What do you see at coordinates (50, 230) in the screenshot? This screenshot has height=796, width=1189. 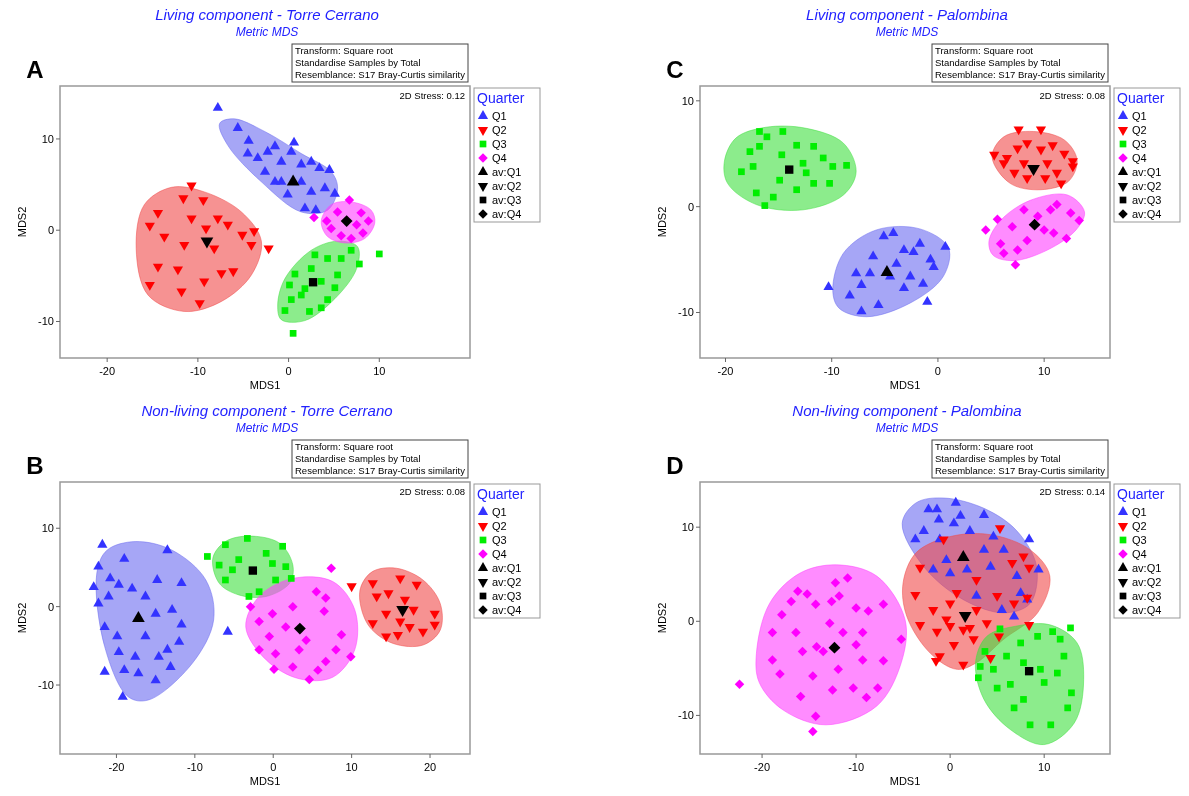 I see `y-tick-label: 0` at bounding box center [50, 230].